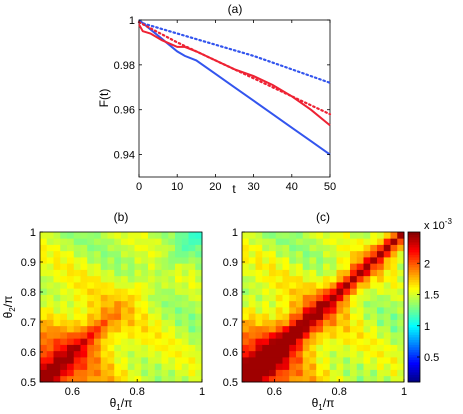  I want to click on panel-a-x-tick-label: 40, so click(292, 187).